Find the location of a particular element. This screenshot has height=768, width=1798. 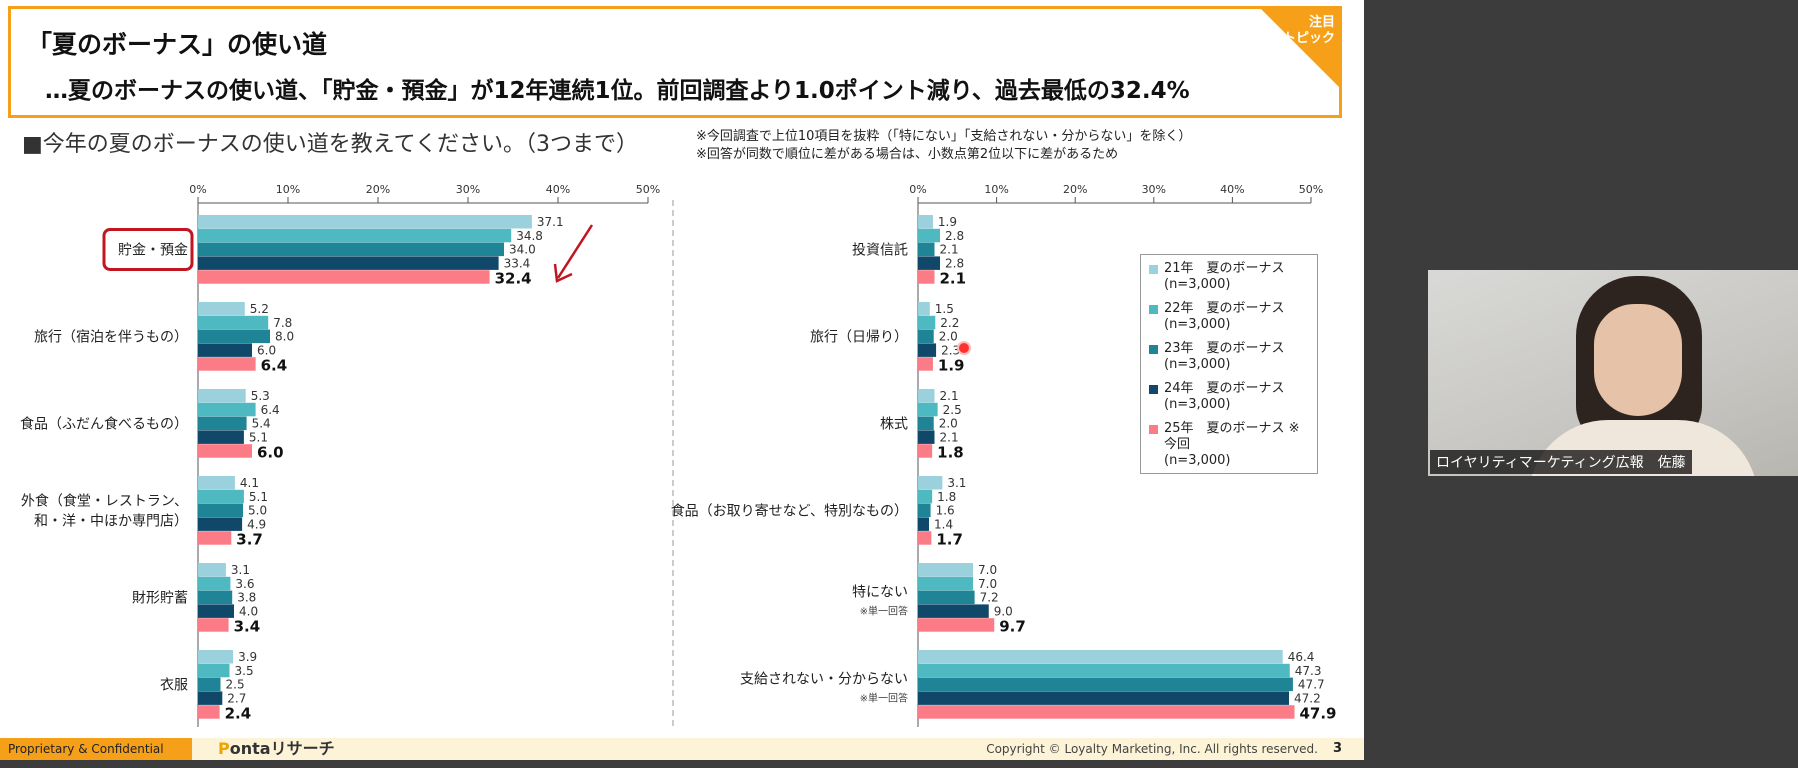

data-label: 5.3 is located at coordinates (260, 396).